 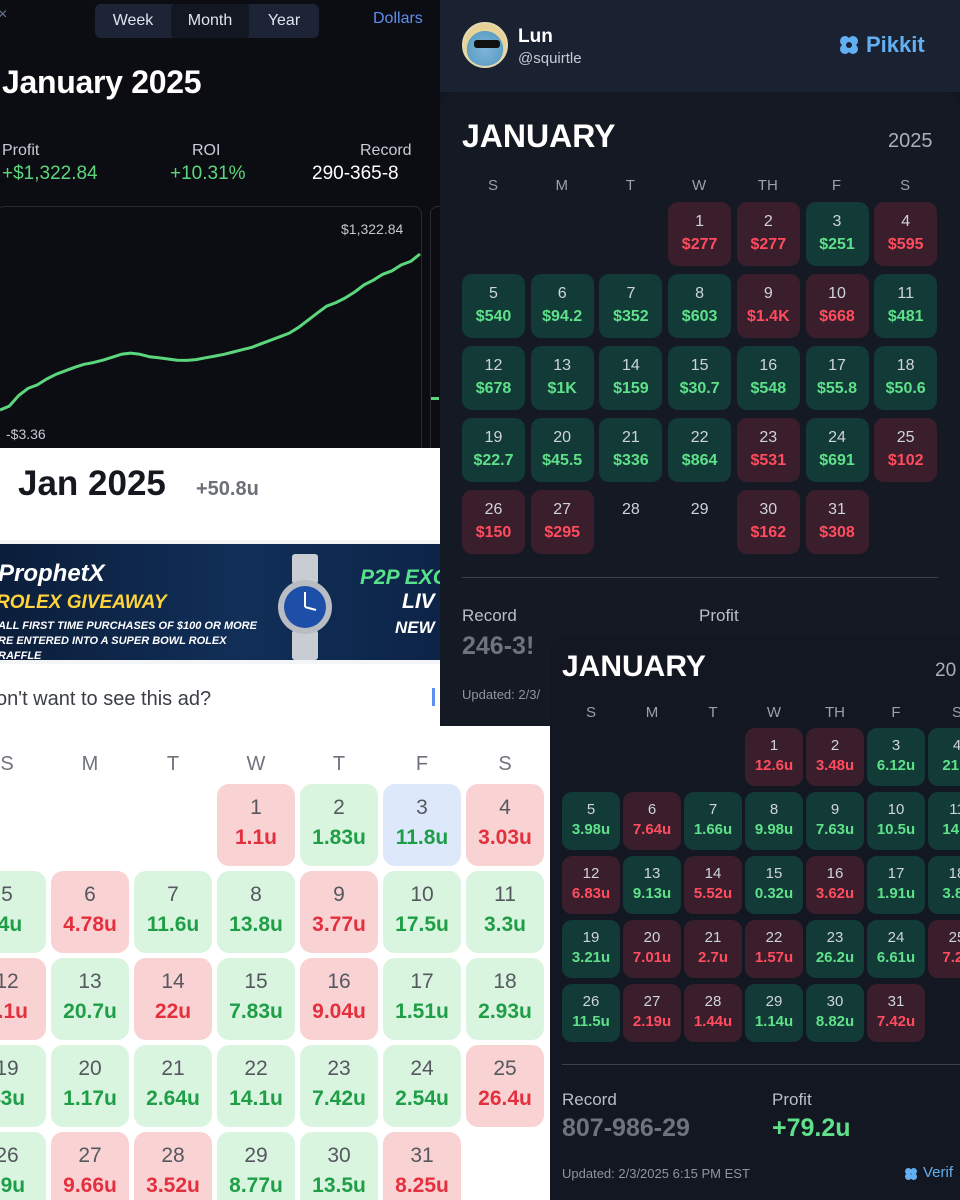 I want to click on calendar-day-7: 7 $352, so click(x=631, y=306).